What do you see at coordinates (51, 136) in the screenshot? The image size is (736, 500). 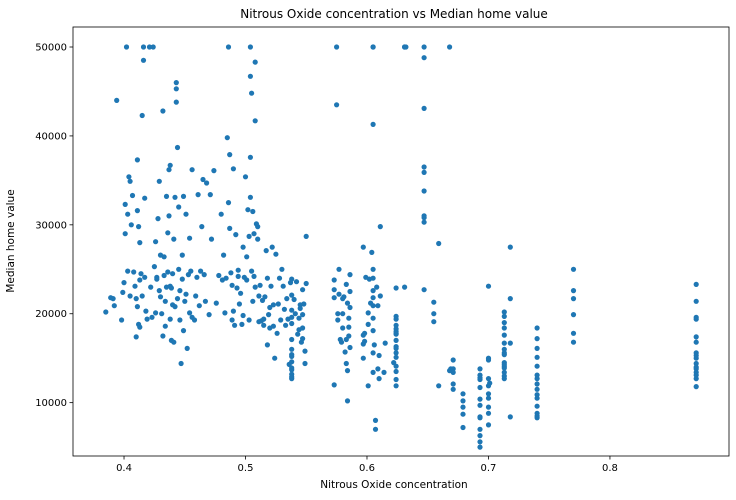 I see `y-tick-label: 40000` at bounding box center [51, 136].